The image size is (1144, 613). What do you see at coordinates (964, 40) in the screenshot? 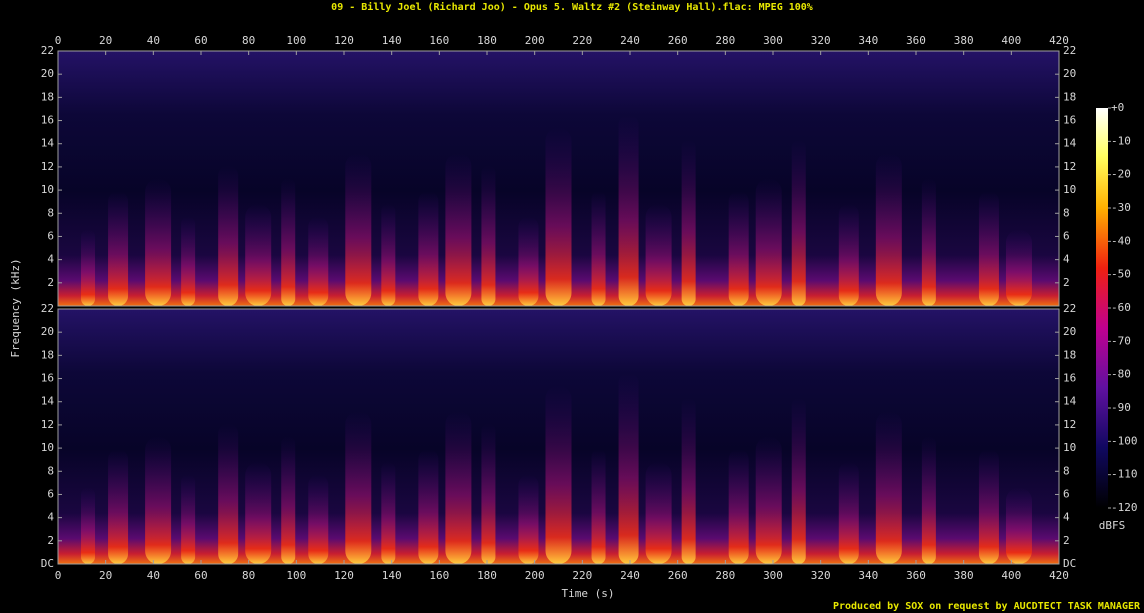
I see `x-tick-label: 380` at bounding box center [964, 40].